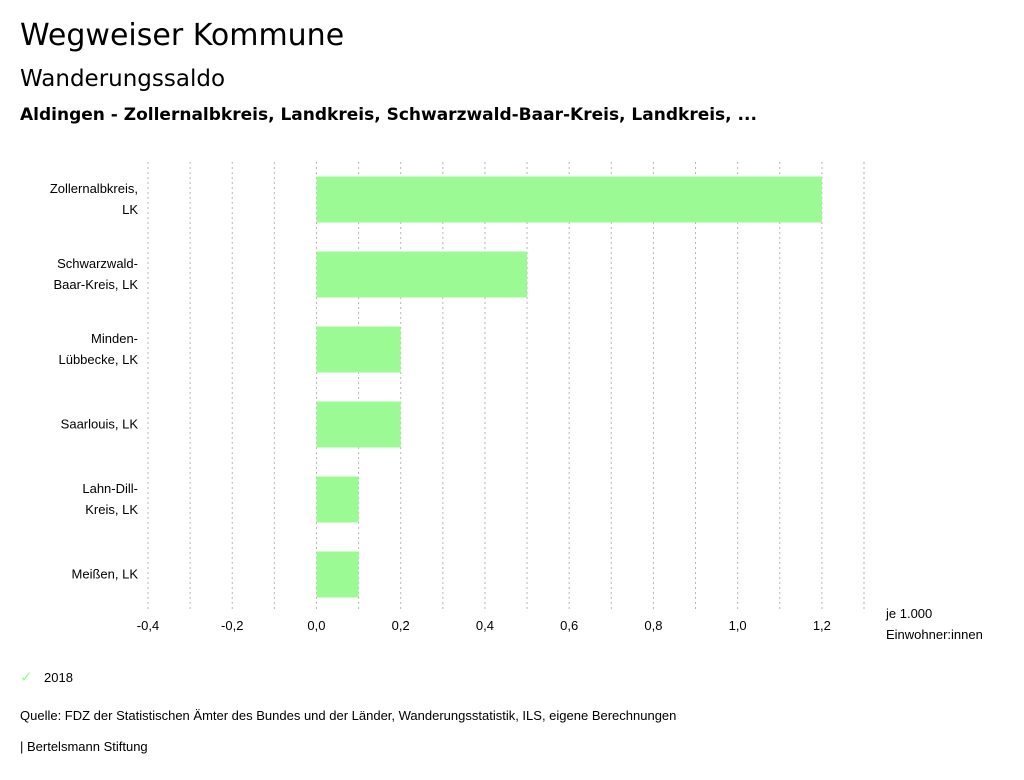  What do you see at coordinates (822, 625) in the screenshot?
I see `x-tick-label: 1,2` at bounding box center [822, 625].